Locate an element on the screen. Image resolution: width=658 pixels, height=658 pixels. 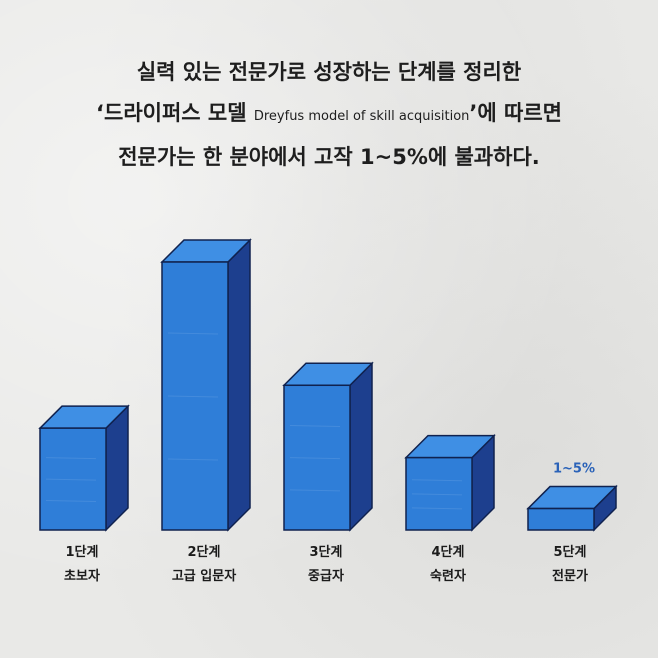
bar-3-front-face is located at coordinates (317, 457).